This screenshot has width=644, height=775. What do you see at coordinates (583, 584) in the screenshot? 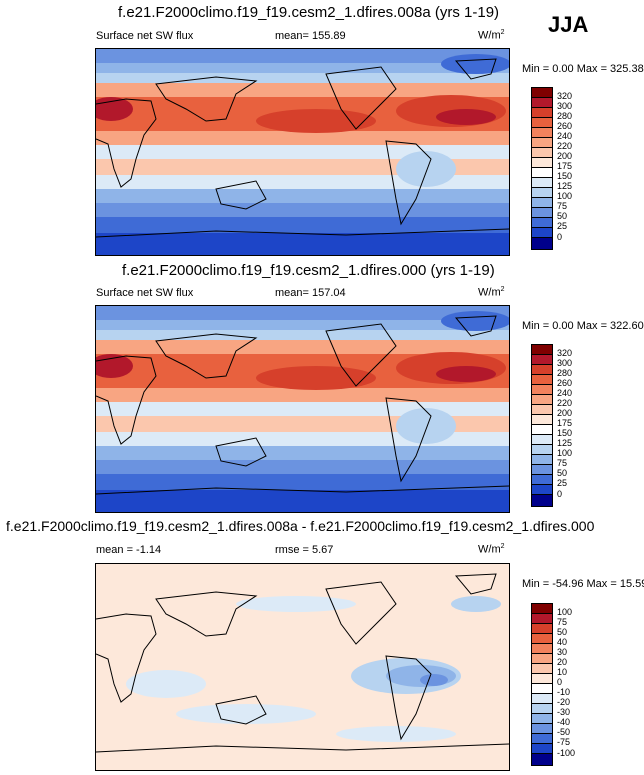
I see `panel3-minmax: Min = -54.96 Max = 15.59` at bounding box center [583, 584].